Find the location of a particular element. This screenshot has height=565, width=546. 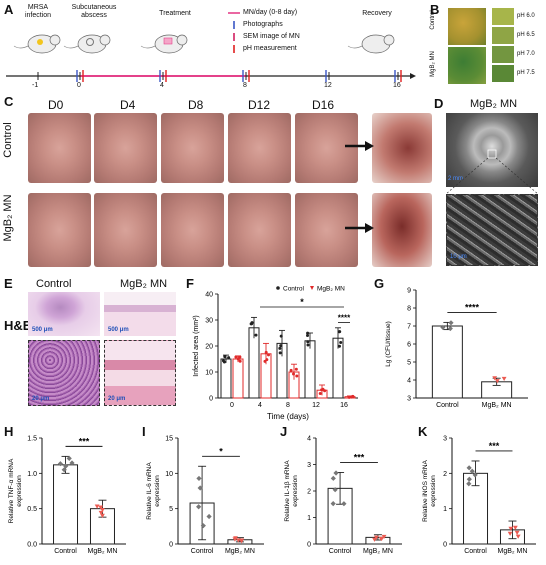

y-tick-label: 2 is located at coordinates (445, 474).